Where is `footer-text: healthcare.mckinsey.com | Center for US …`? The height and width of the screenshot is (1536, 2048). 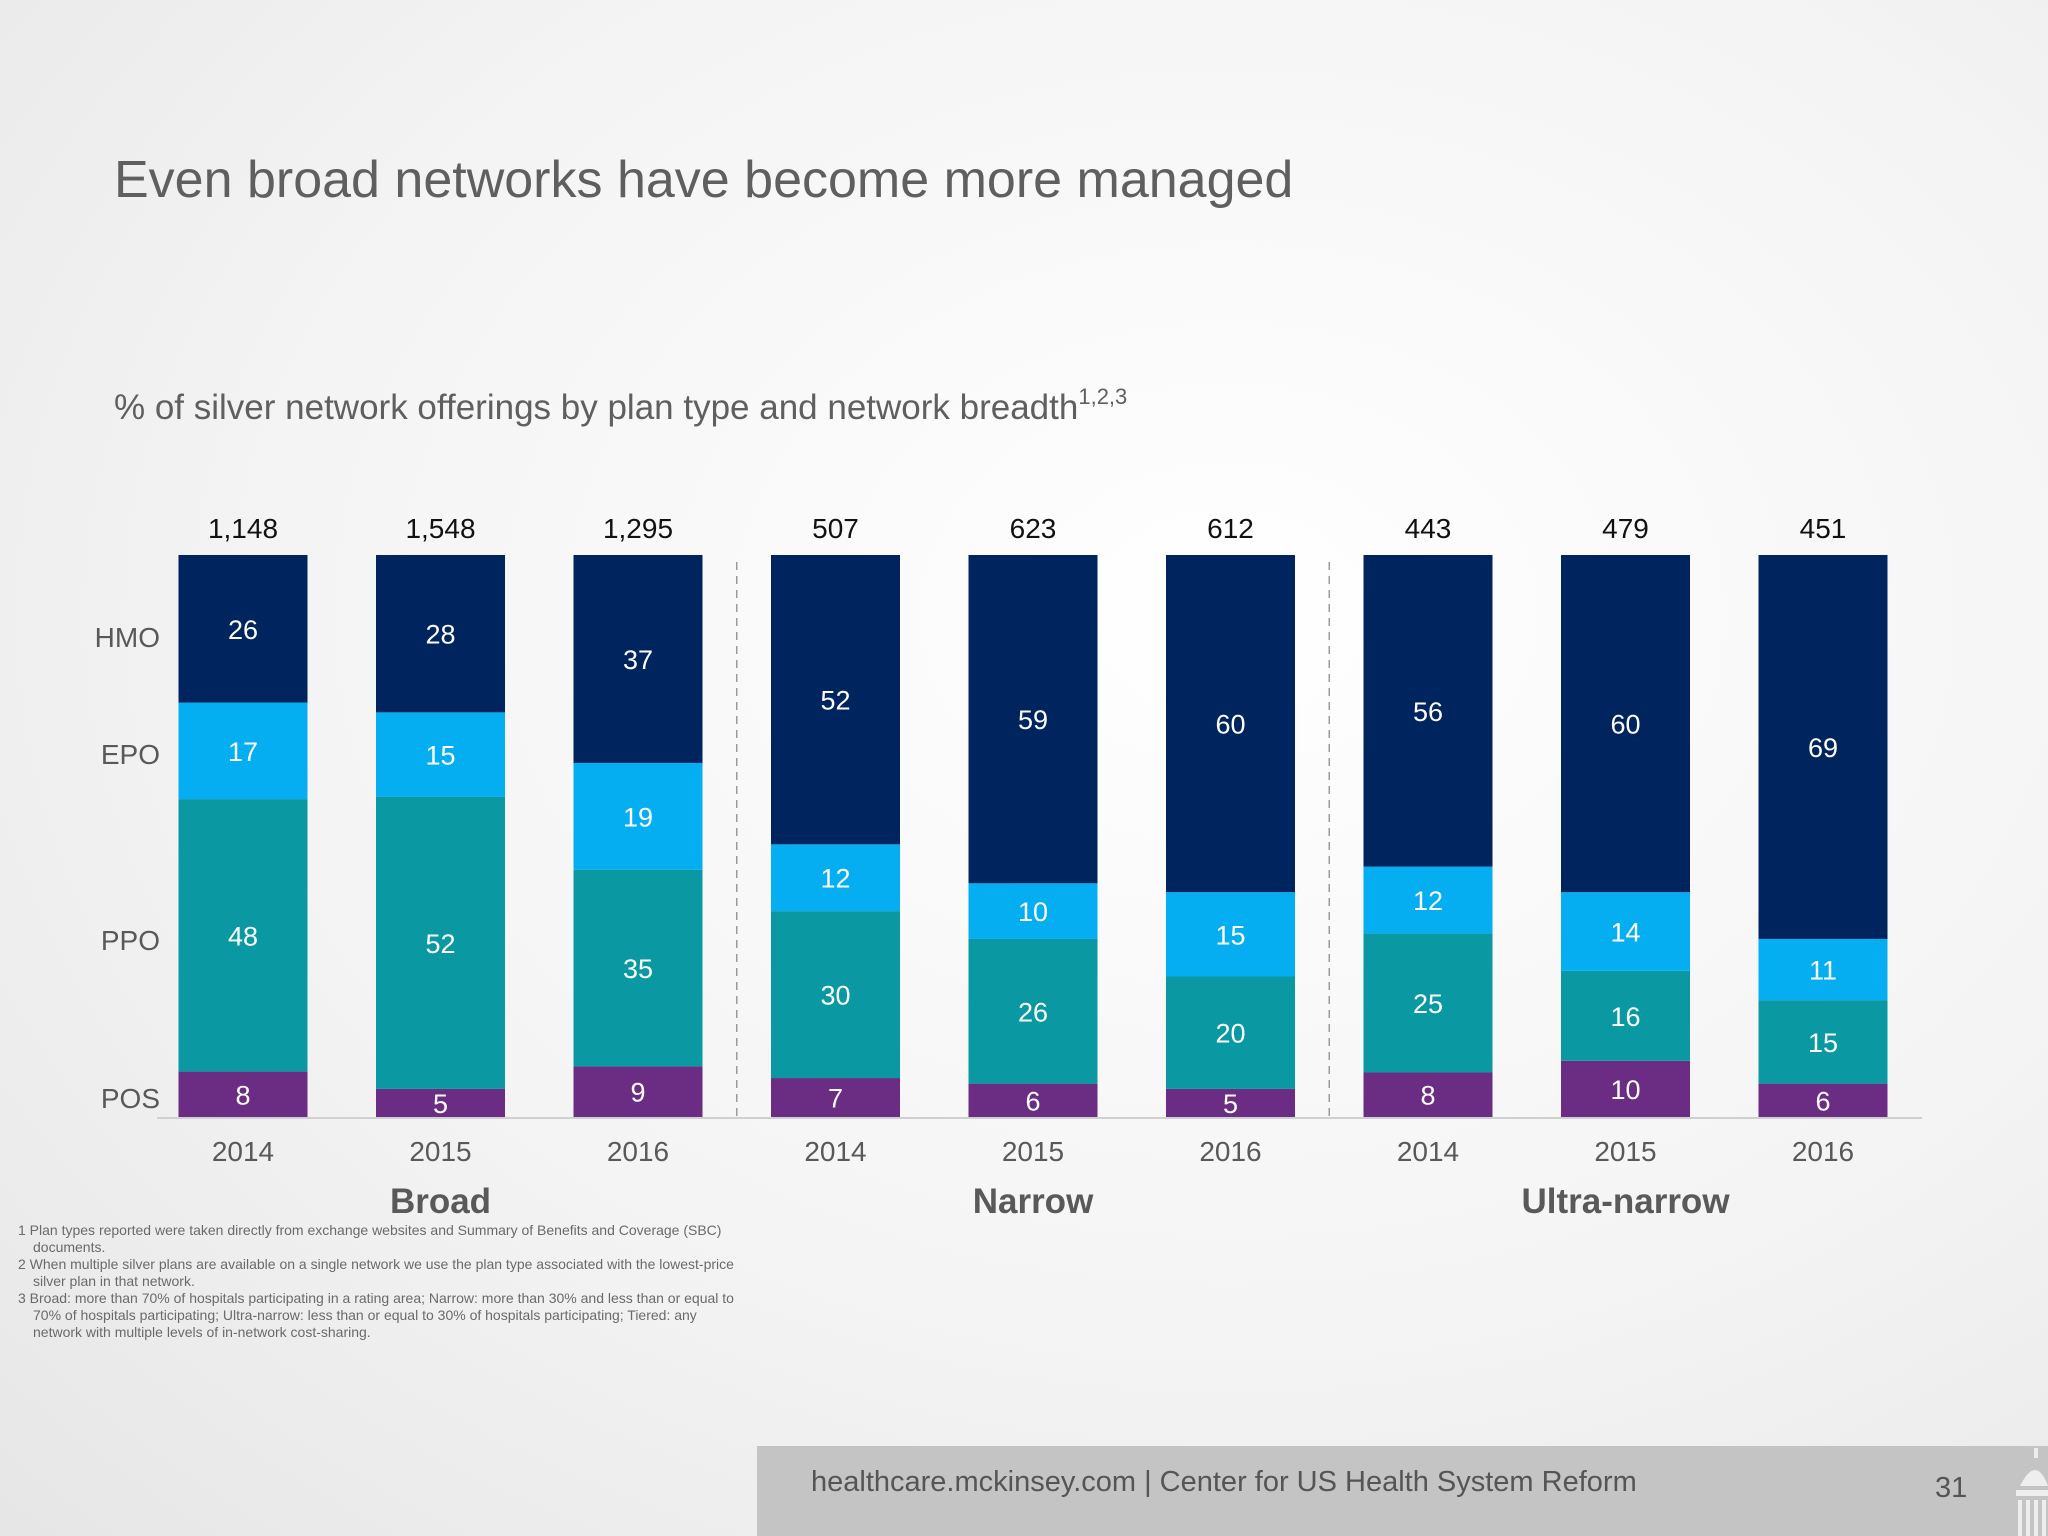 footer-text: healthcare.mckinsey.com | Center for US … is located at coordinates (1224, 1482).